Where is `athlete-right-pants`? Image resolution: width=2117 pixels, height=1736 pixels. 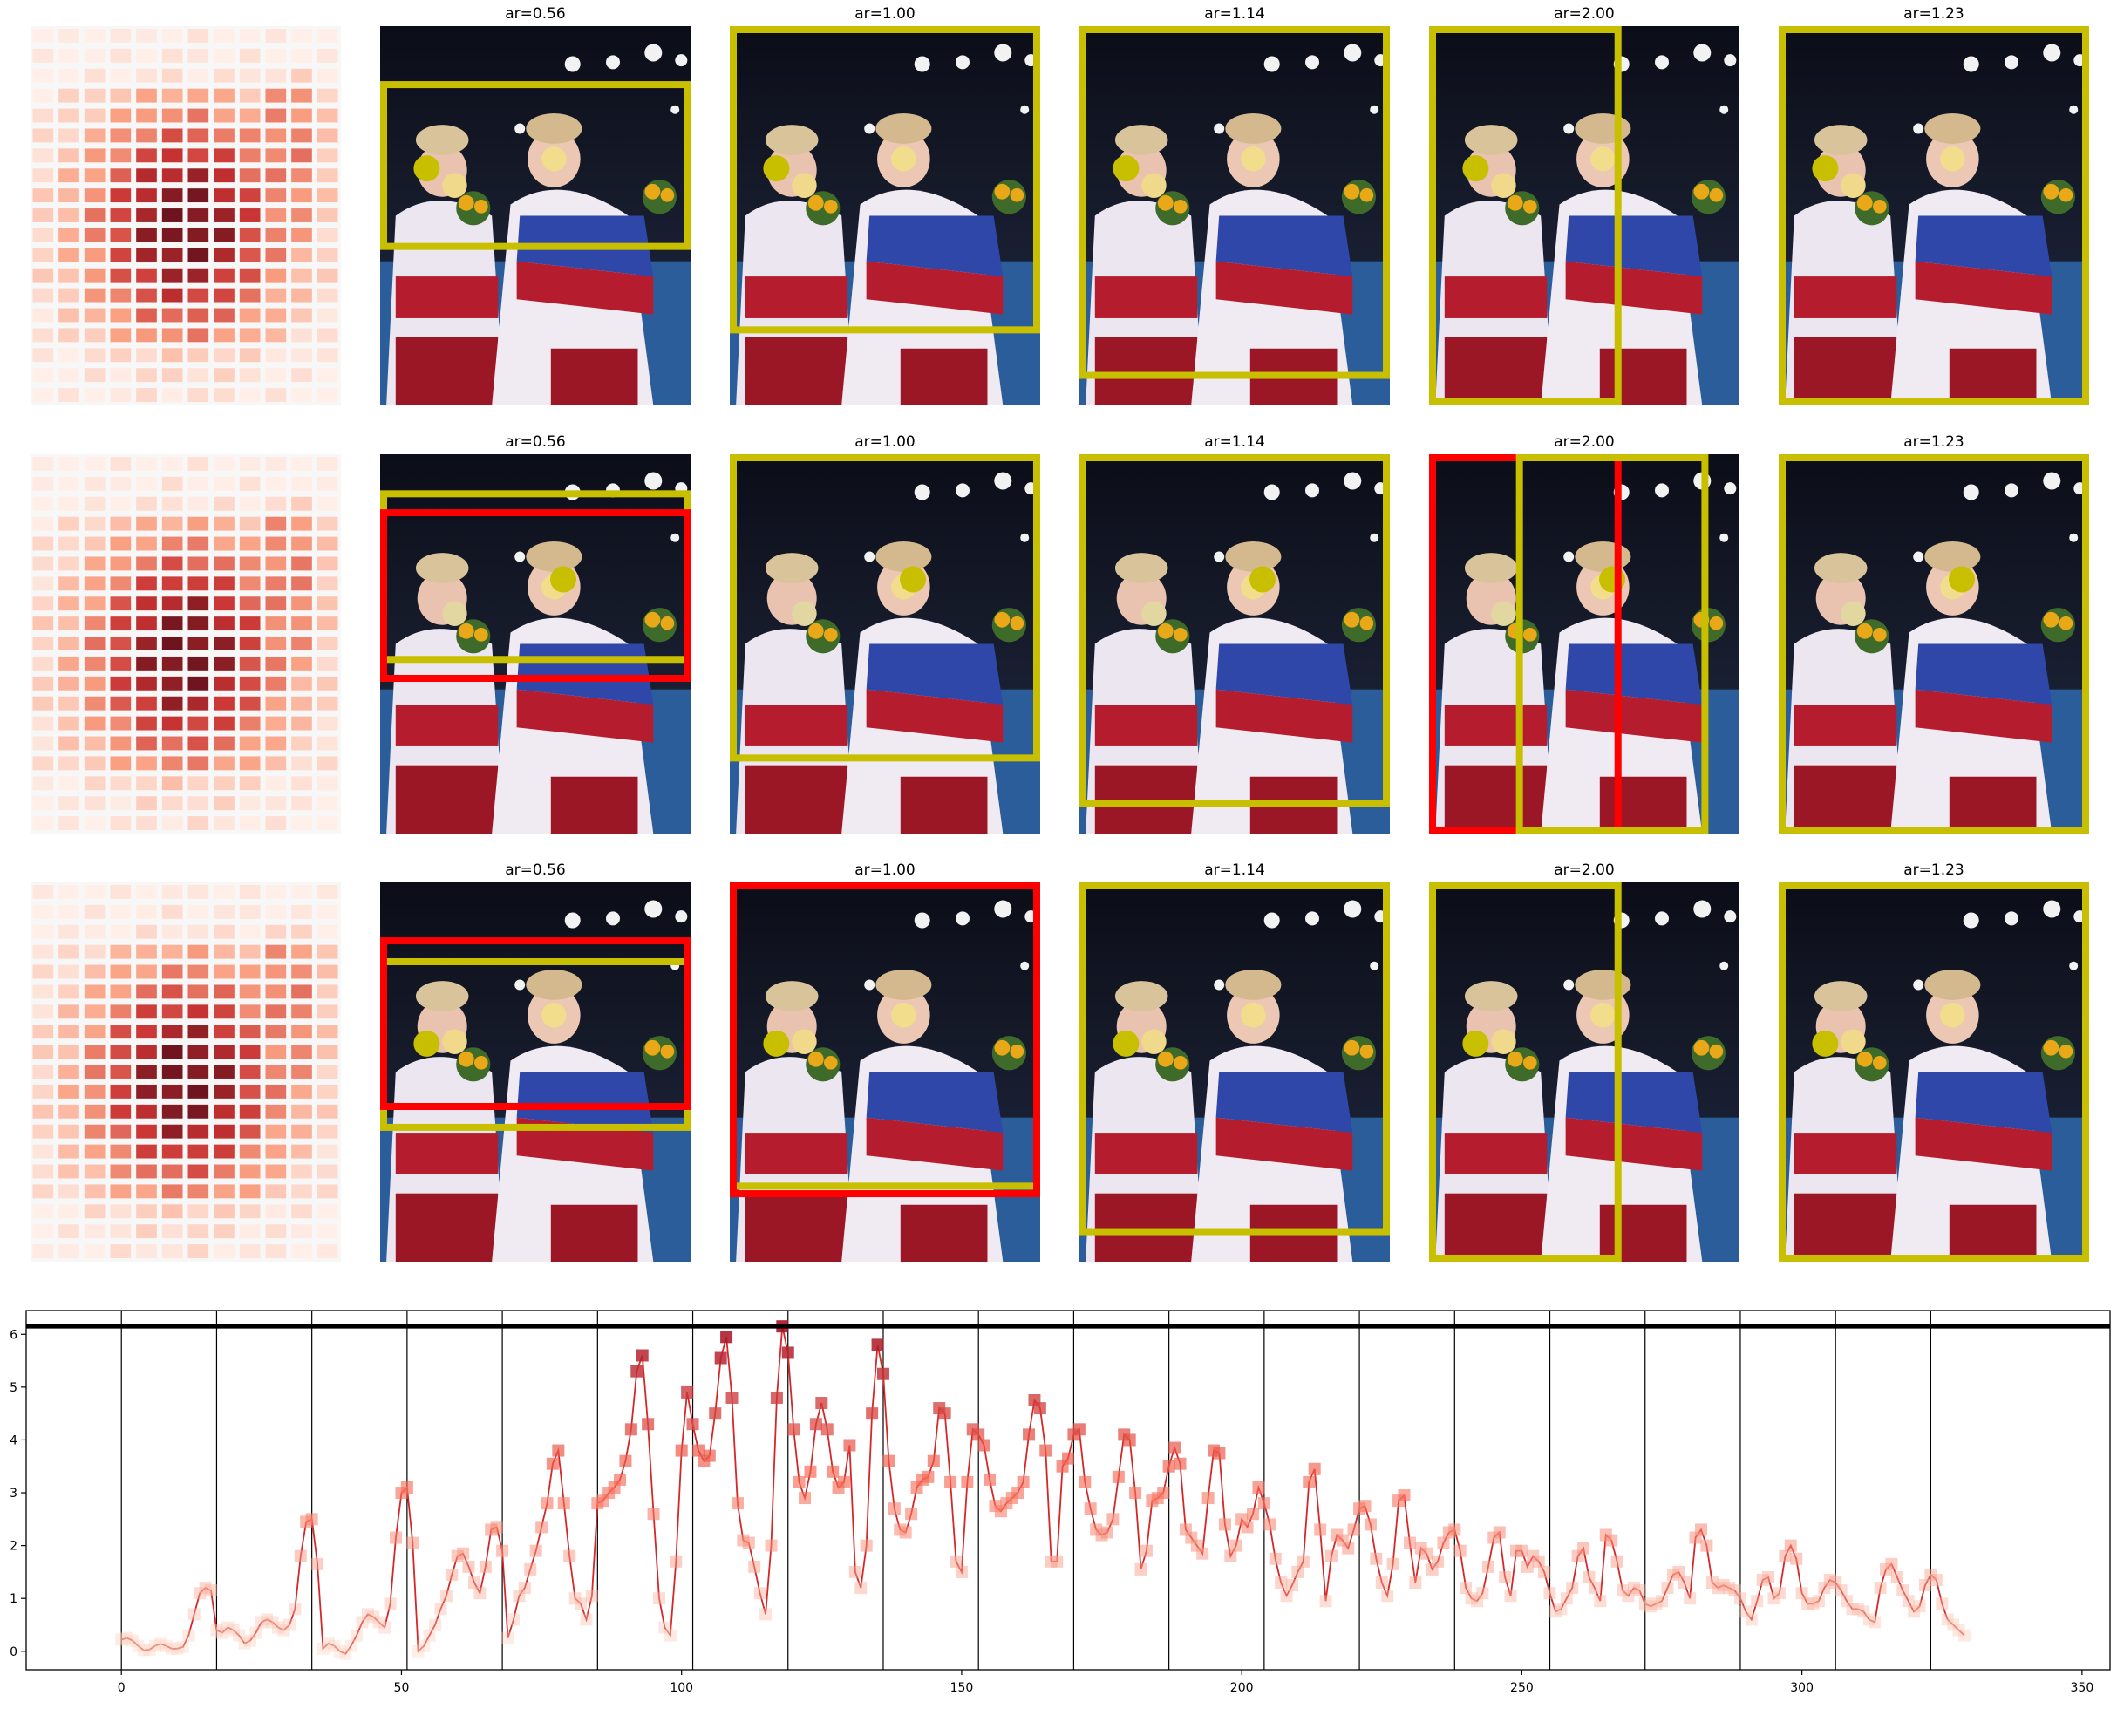
athlete-right-pants is located at coordinates (1643, 1233).